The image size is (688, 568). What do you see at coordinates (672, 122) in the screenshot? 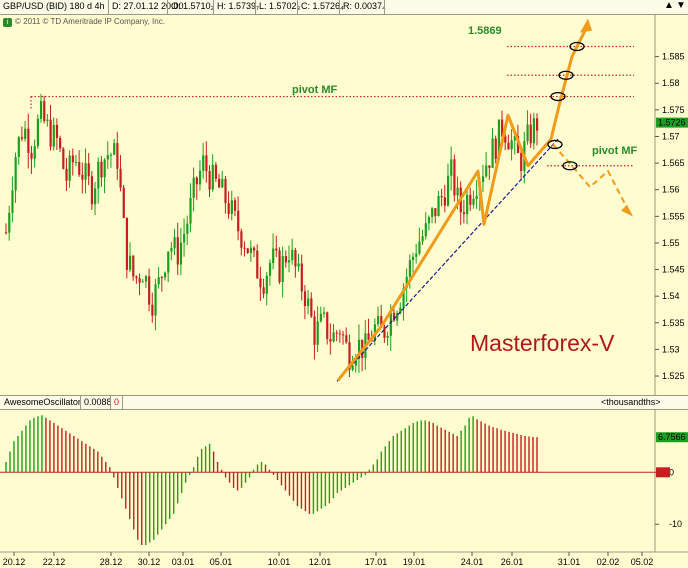
I see `current-price-tag` at bounding box center [672, 122].